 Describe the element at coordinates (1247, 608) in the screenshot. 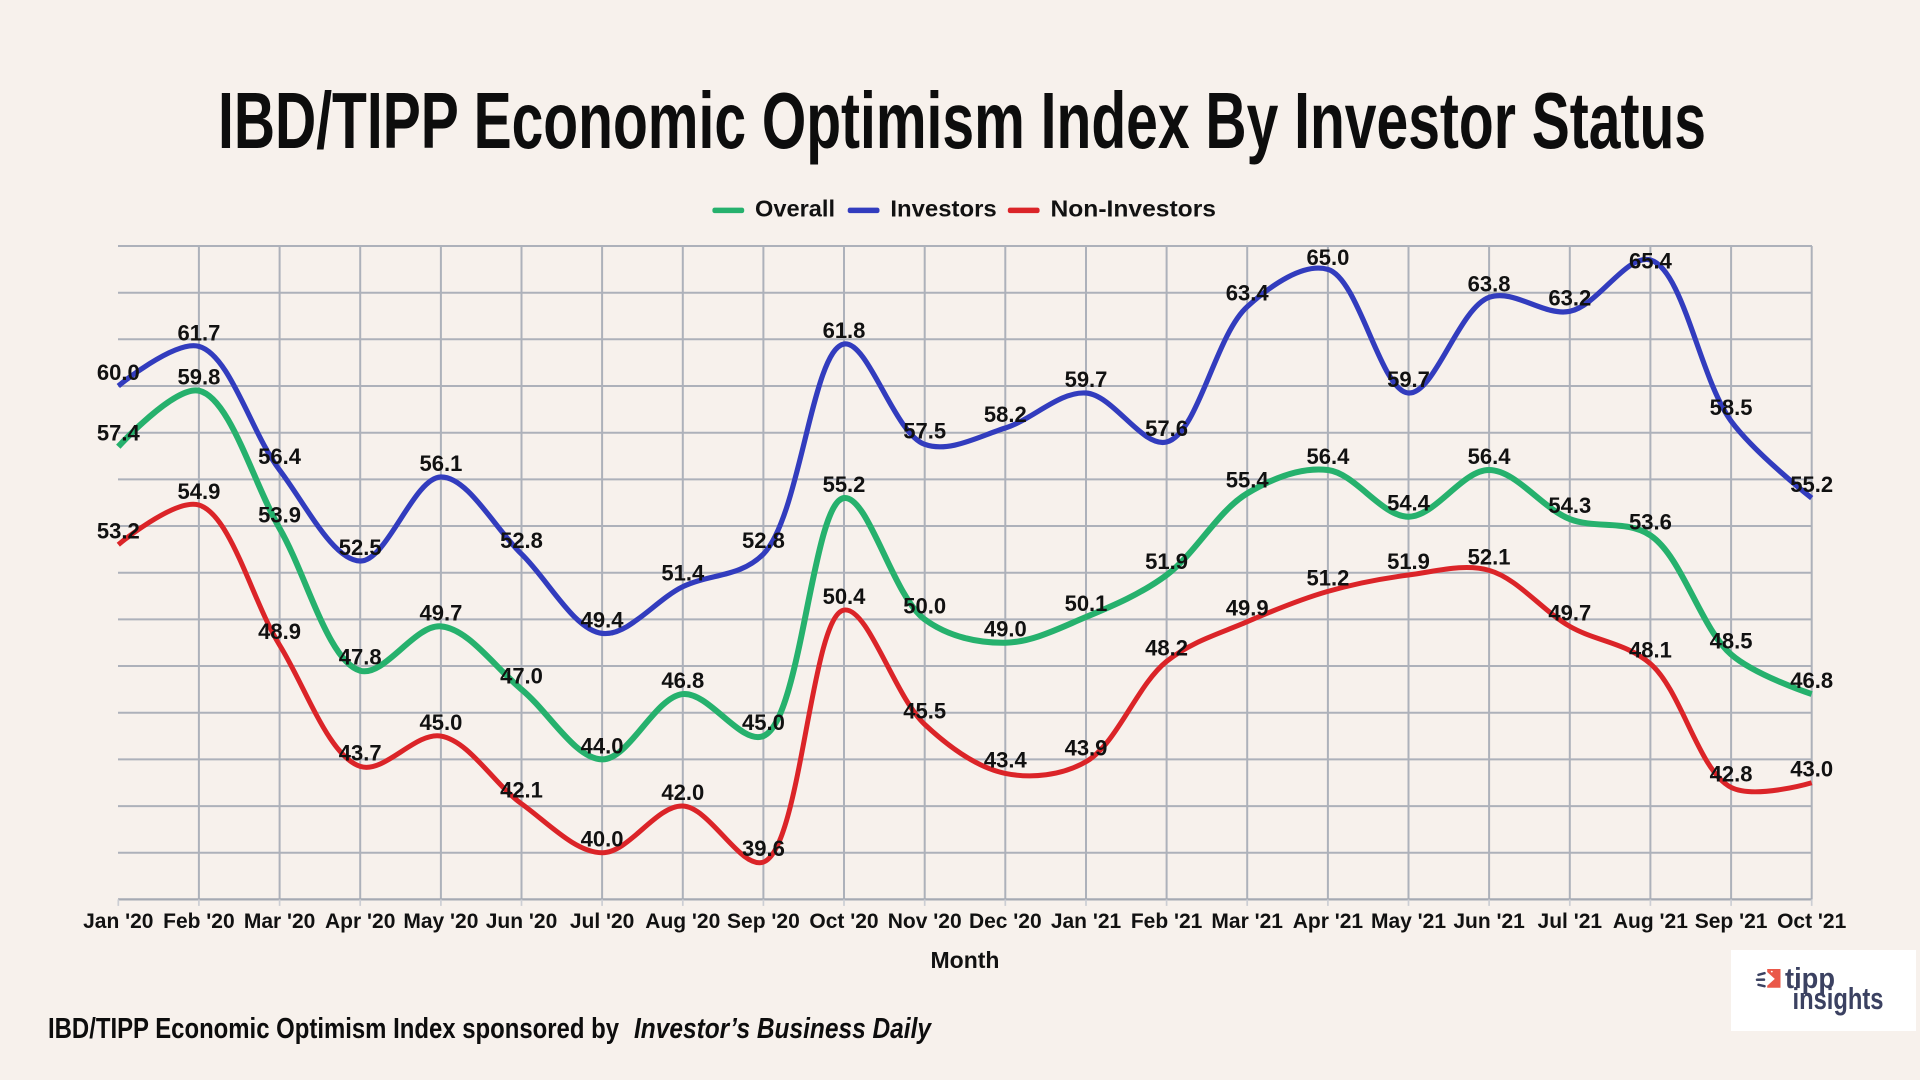

I see `svg-text: 49.9` at that location.